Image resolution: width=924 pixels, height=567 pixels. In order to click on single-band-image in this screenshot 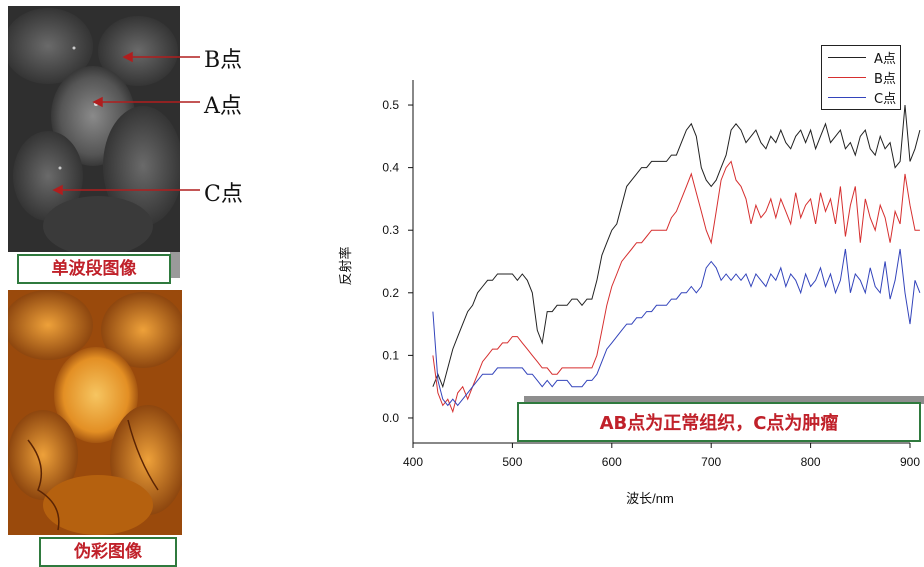, I will do `click(94, 129)`.